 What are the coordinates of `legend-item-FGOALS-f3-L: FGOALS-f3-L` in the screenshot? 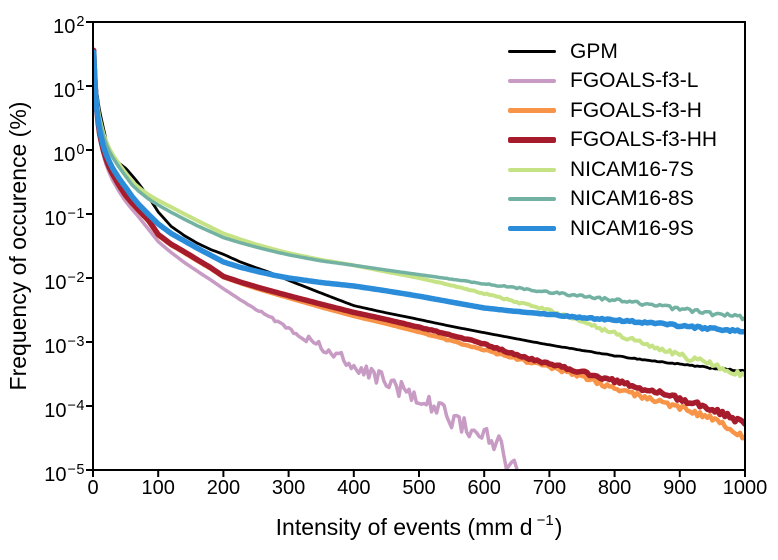 It's located at (612, 82).